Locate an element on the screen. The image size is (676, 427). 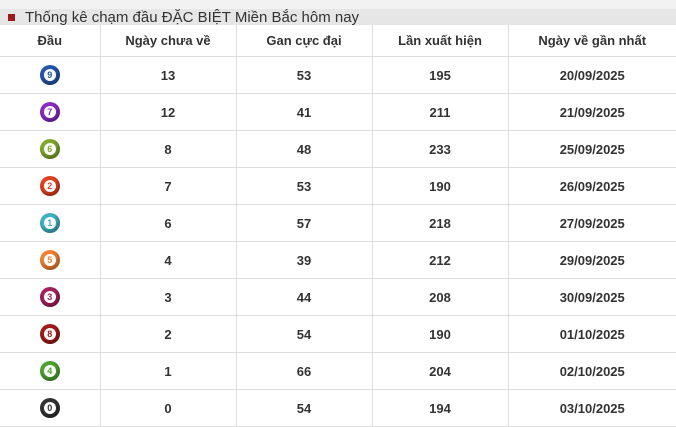
cell-dau: 6 is located at coordinates (50, 149).